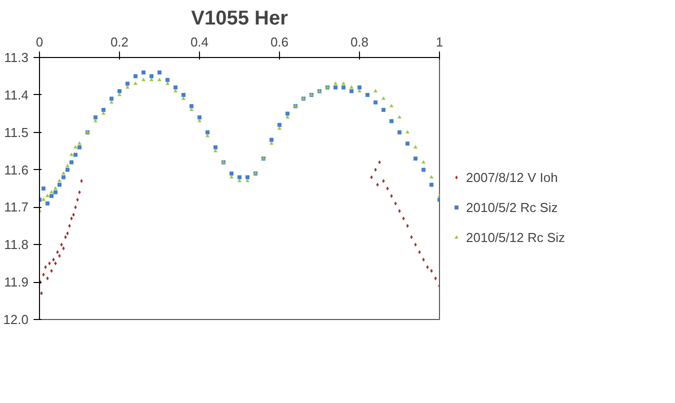 This screenshot has height=403, width=675. Describe the element at coordinates (16, 319) in the screenshot. I see `y-tick-label: 12.0` at that location.